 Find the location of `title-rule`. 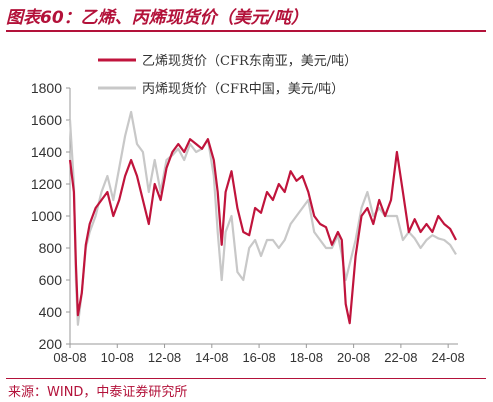

title-rule is located at coordinates (246, 31).